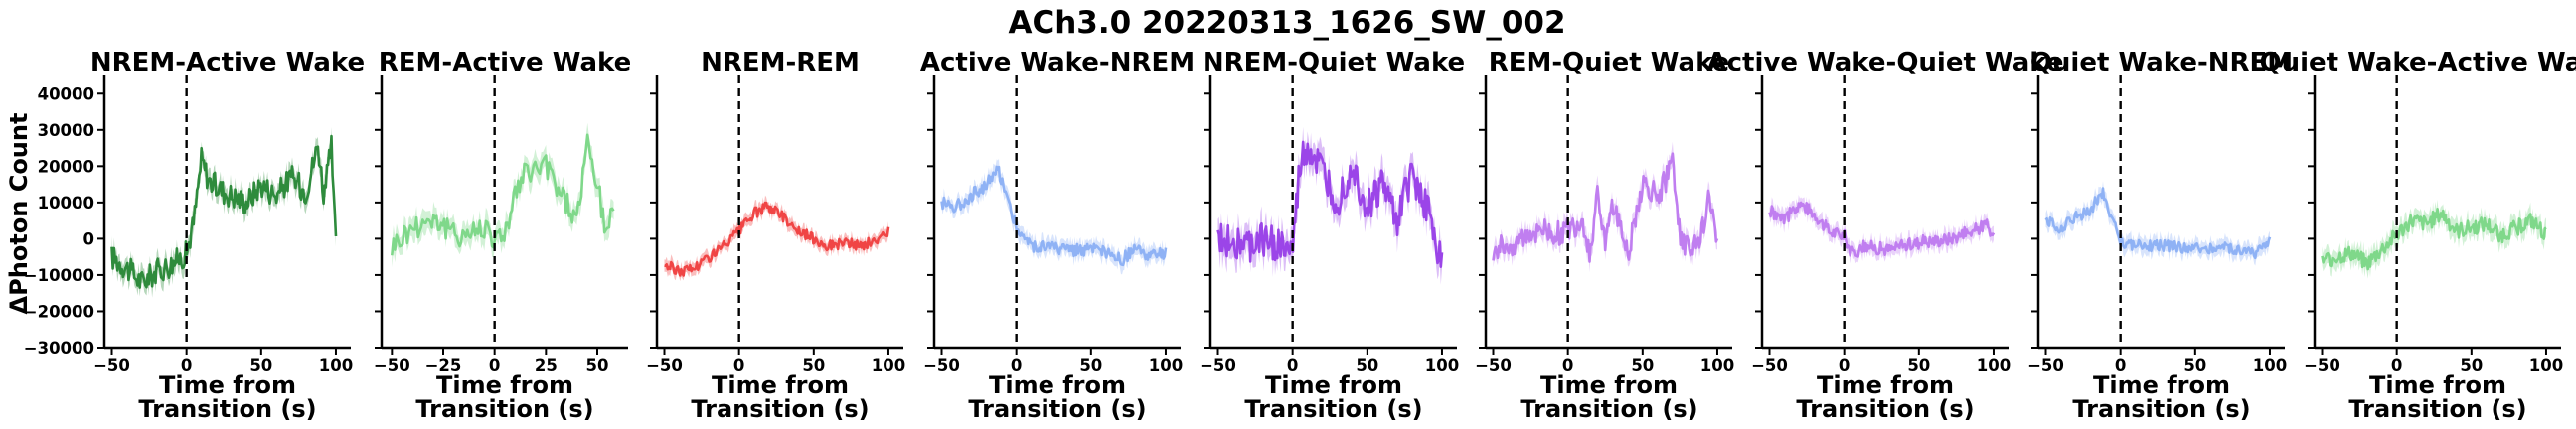 The image size is (2576, 429). I want to click on panel-title: NREM-REM, so click(780, 63).